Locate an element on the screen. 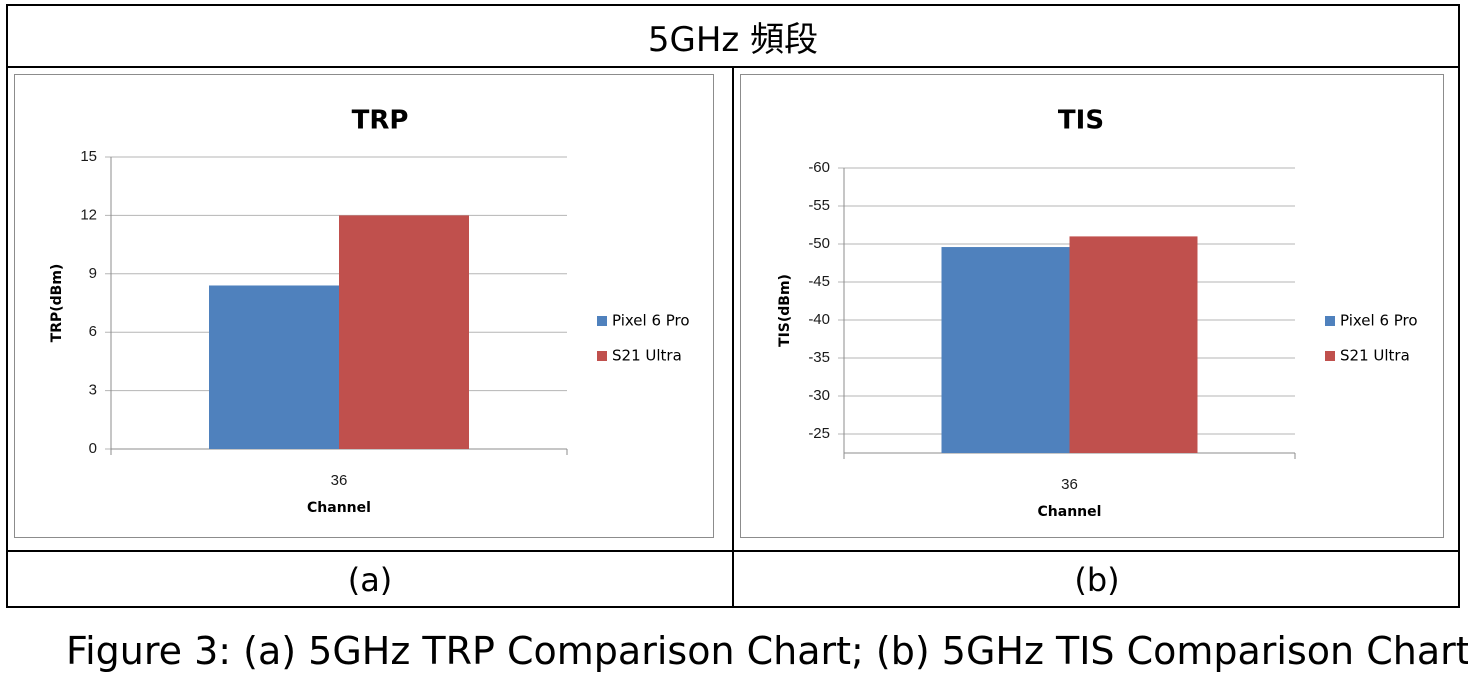  label-row: (a) (b) is located at coordinates (733, 579).